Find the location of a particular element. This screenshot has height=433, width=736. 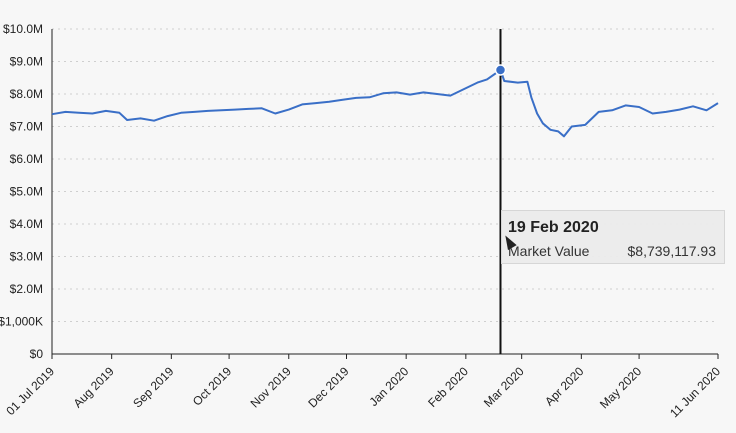

x-tick-label: Jan 2020 is located at coordinates (388, 386).